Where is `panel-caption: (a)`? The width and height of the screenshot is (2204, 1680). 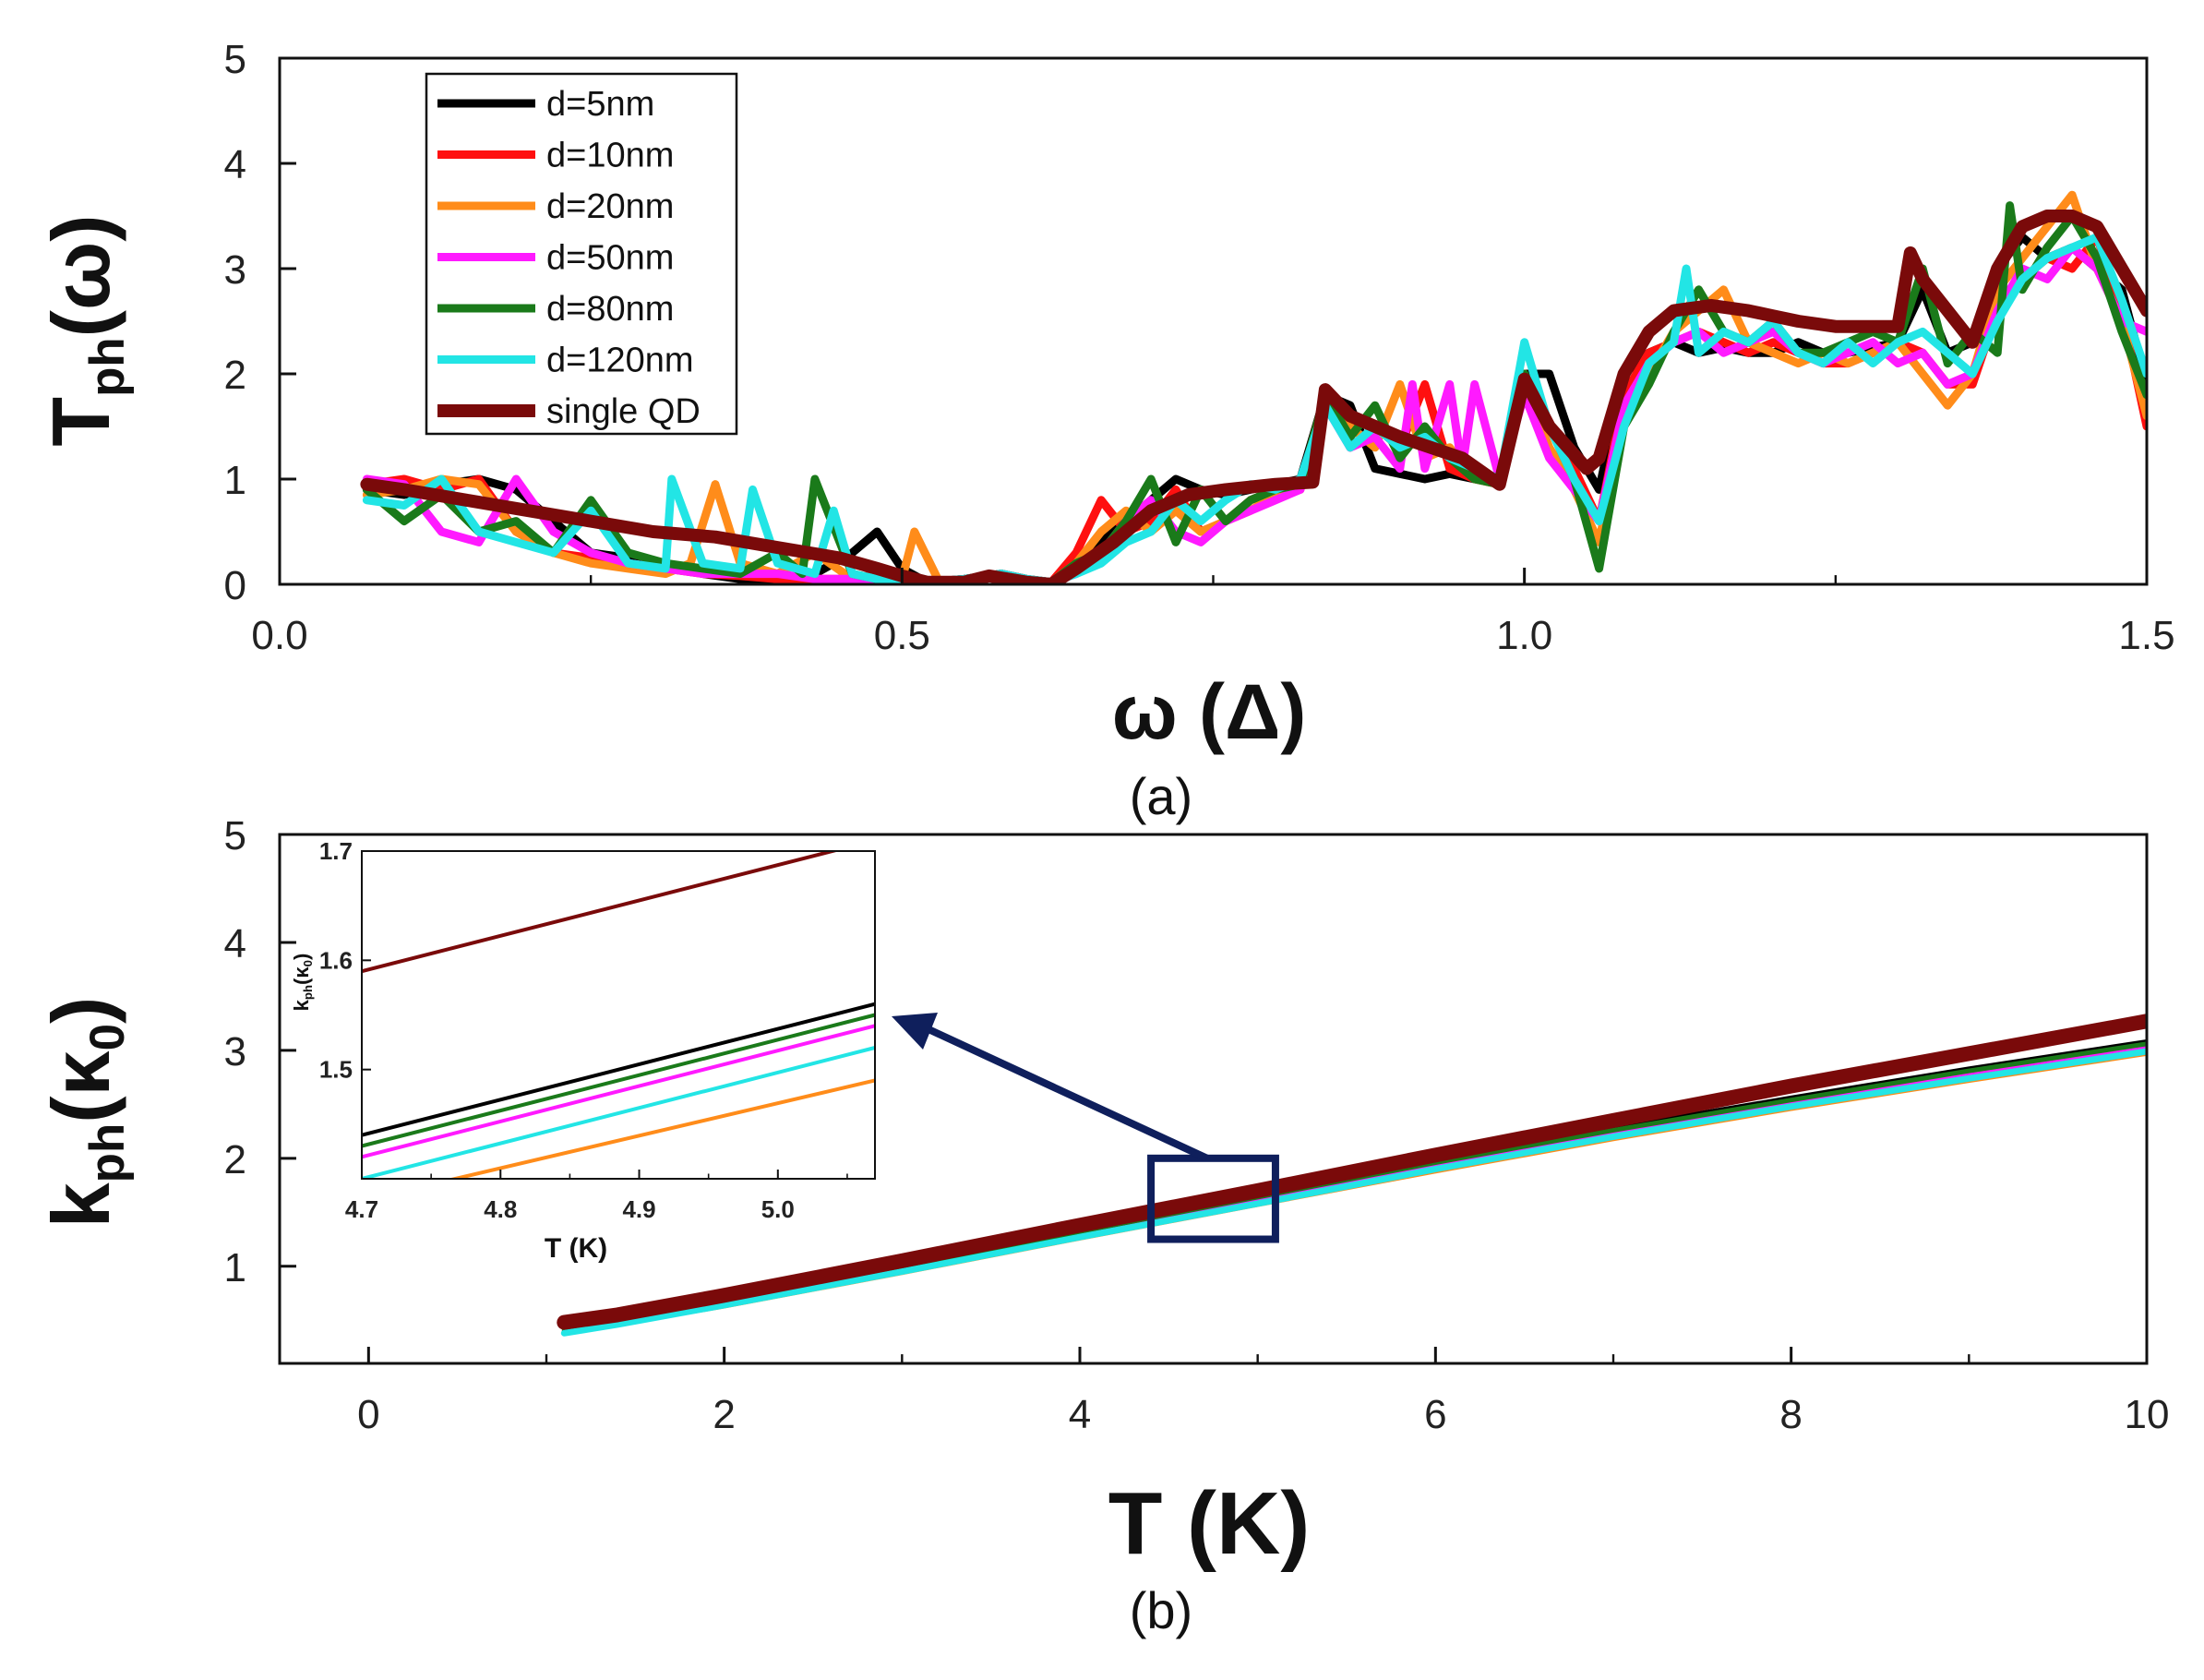
panel-caption: (a) is located at coordinates (1161, 796).